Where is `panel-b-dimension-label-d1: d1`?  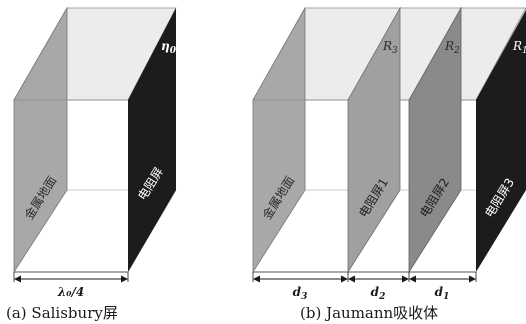
panel-b-dimension-label-d1: d1 is located at coordinates (442, 293).